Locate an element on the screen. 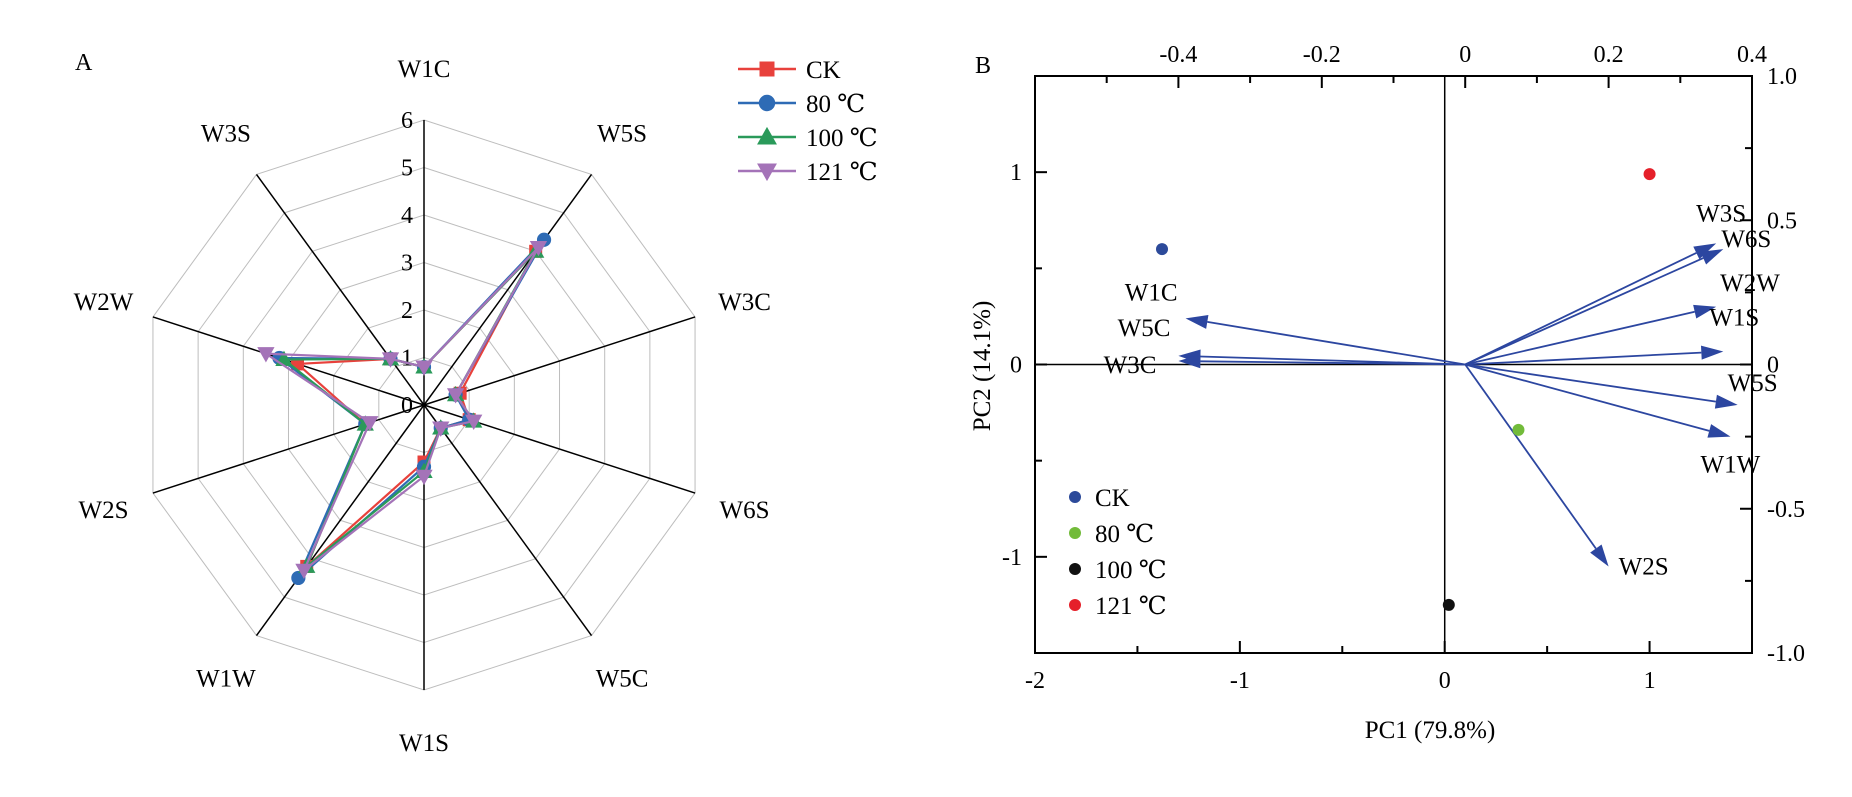 The height and width of the screenshot is (797, 1852). panel-label-b: B is located at coordinates (983, 66).